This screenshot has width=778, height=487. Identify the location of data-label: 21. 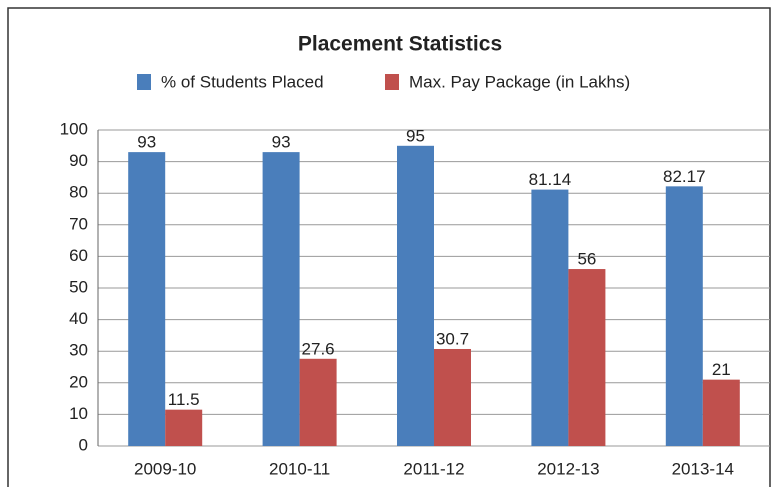
(721, 369).